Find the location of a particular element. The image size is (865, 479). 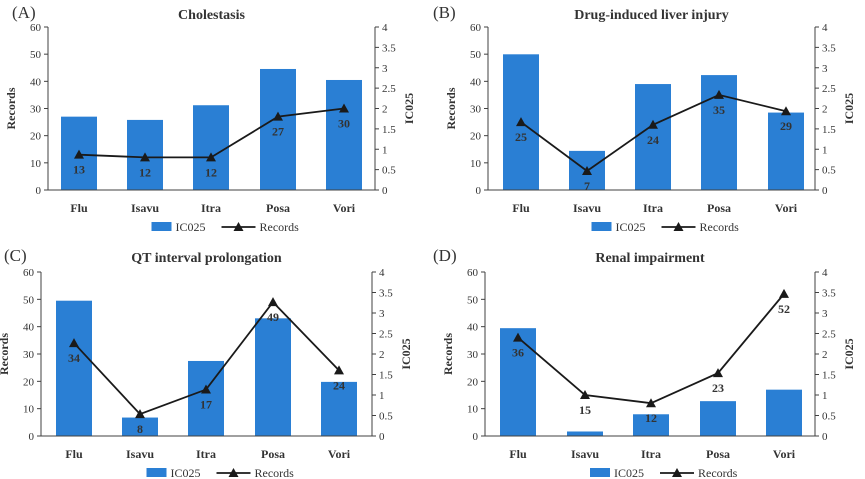

left-tick-label: 30 is located at coordinates (476, 110).